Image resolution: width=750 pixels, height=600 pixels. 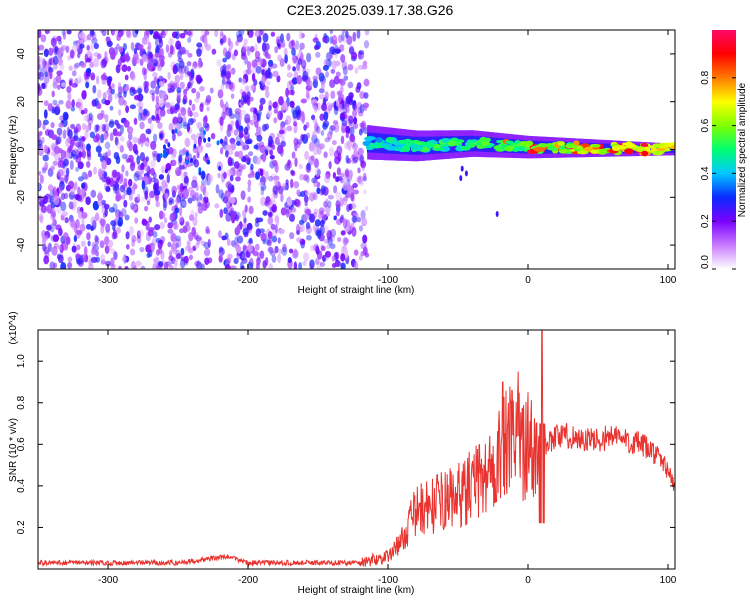 I want to click on signal-peak, so click(x=629, y=151).